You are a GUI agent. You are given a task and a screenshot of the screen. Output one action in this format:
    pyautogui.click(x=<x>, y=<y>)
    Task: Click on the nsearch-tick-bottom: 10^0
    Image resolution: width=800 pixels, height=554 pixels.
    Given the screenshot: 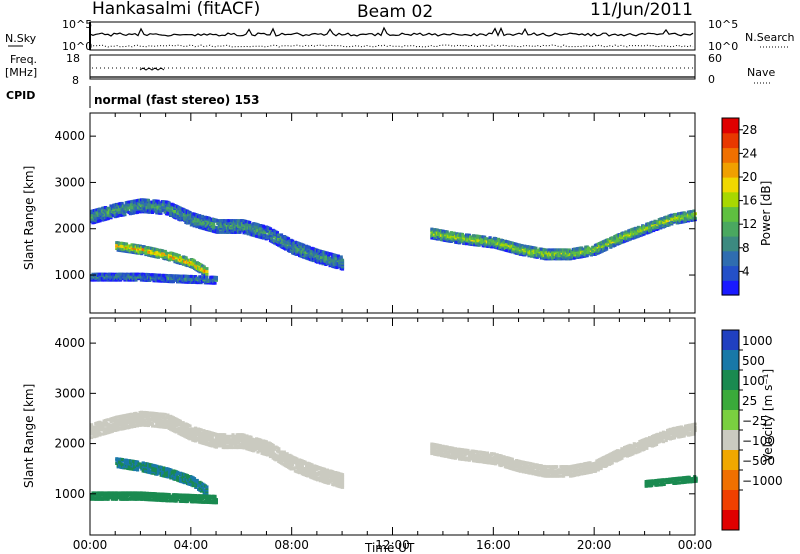 What is the action you would take?
    pyautogui.click(x=723, y=46)
    